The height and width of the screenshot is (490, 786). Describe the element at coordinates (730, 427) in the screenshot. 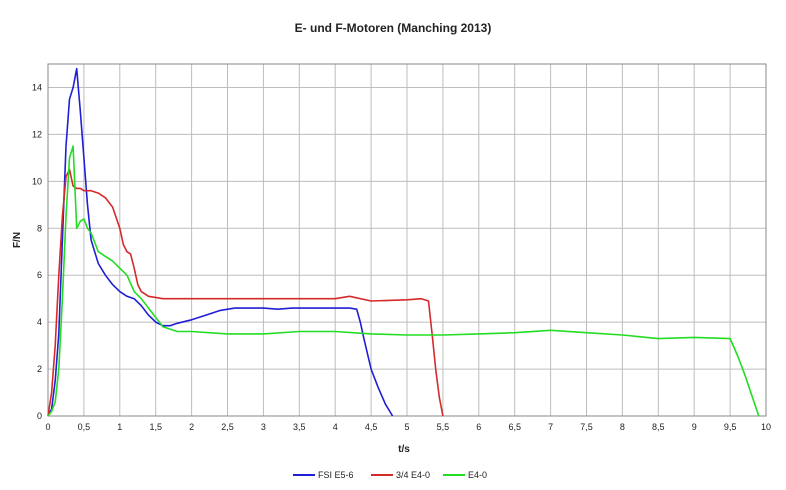

I see `x-tick-label: 9,5` at that location.